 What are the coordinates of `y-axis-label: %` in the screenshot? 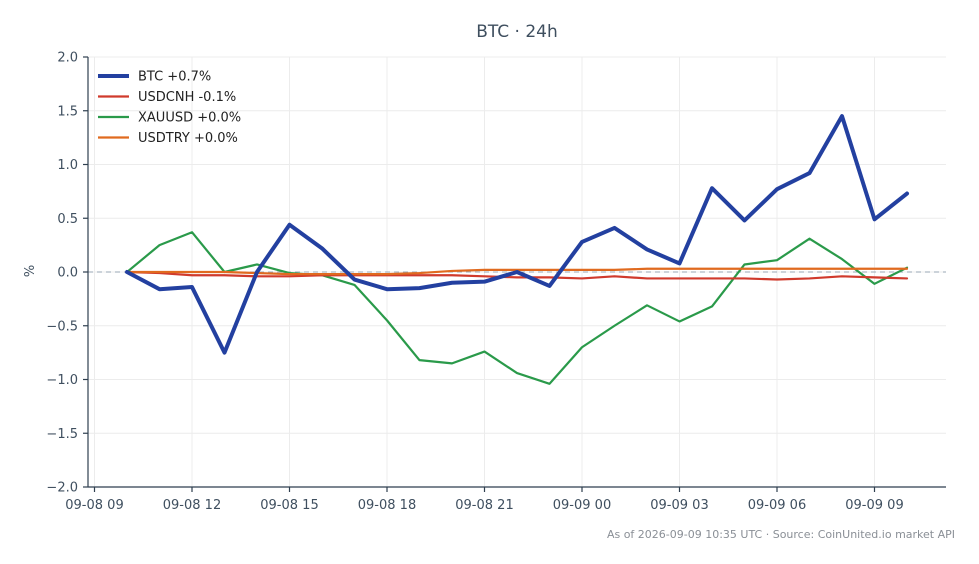 It's located at (30, 271).